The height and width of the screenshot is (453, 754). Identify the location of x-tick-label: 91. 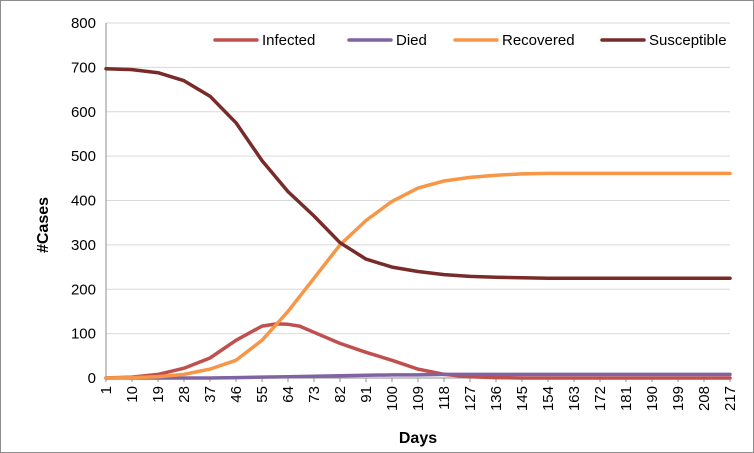
(366, 394).